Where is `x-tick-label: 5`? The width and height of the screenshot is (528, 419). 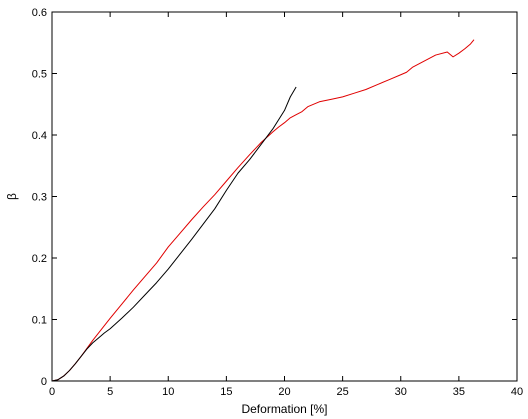 x-tick-label: 5 is located at coordinates (110, 392).